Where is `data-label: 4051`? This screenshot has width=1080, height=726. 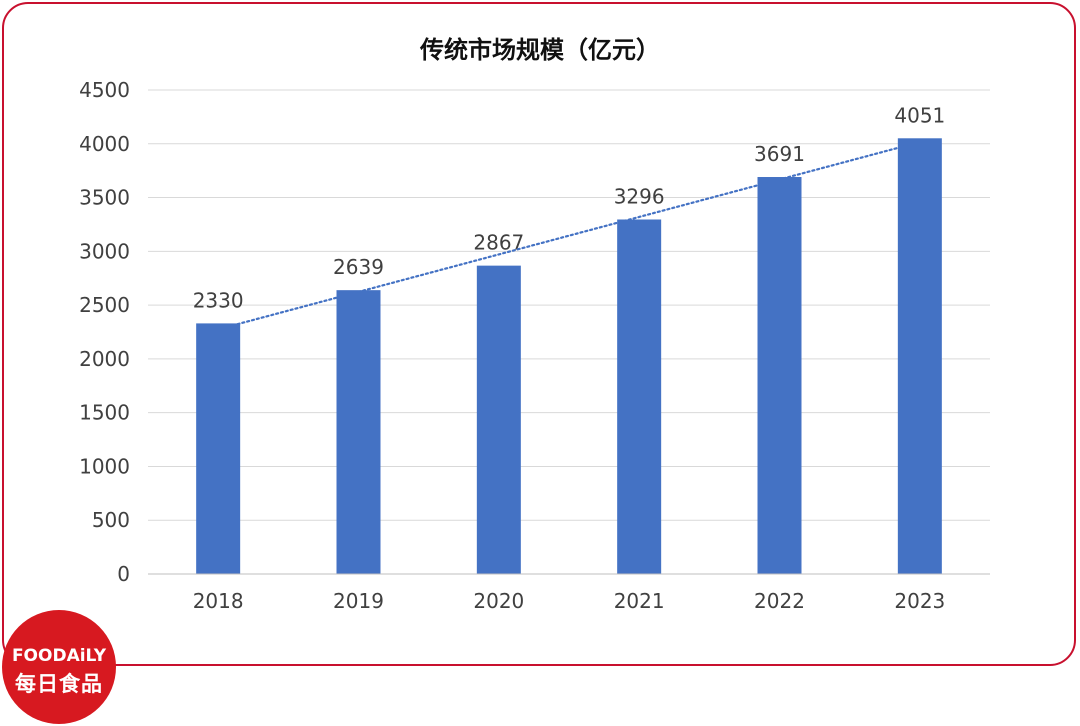
data-label: 4051 is located at coordinates (919, 115).